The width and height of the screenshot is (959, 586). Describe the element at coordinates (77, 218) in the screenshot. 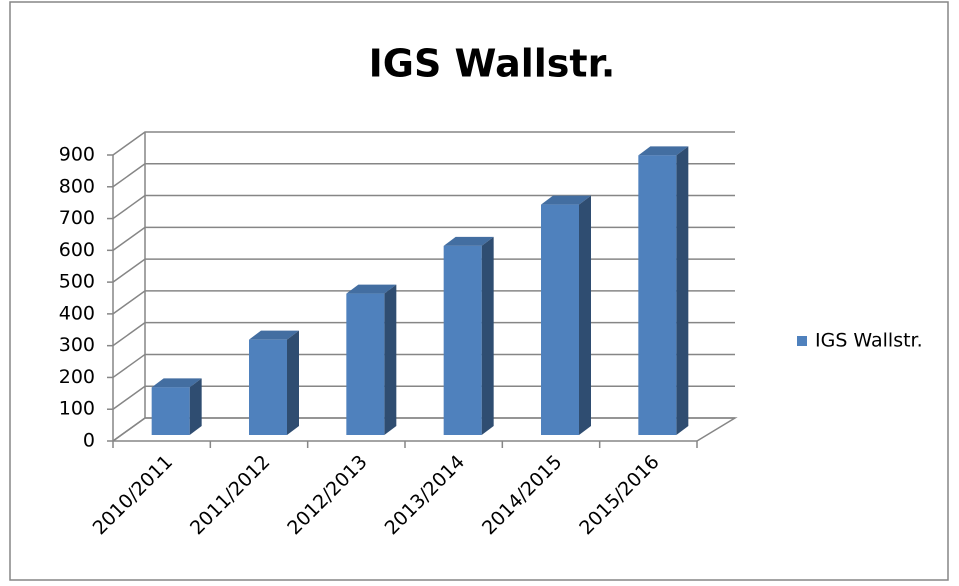

I see `y-tick-label: 700` at that location.